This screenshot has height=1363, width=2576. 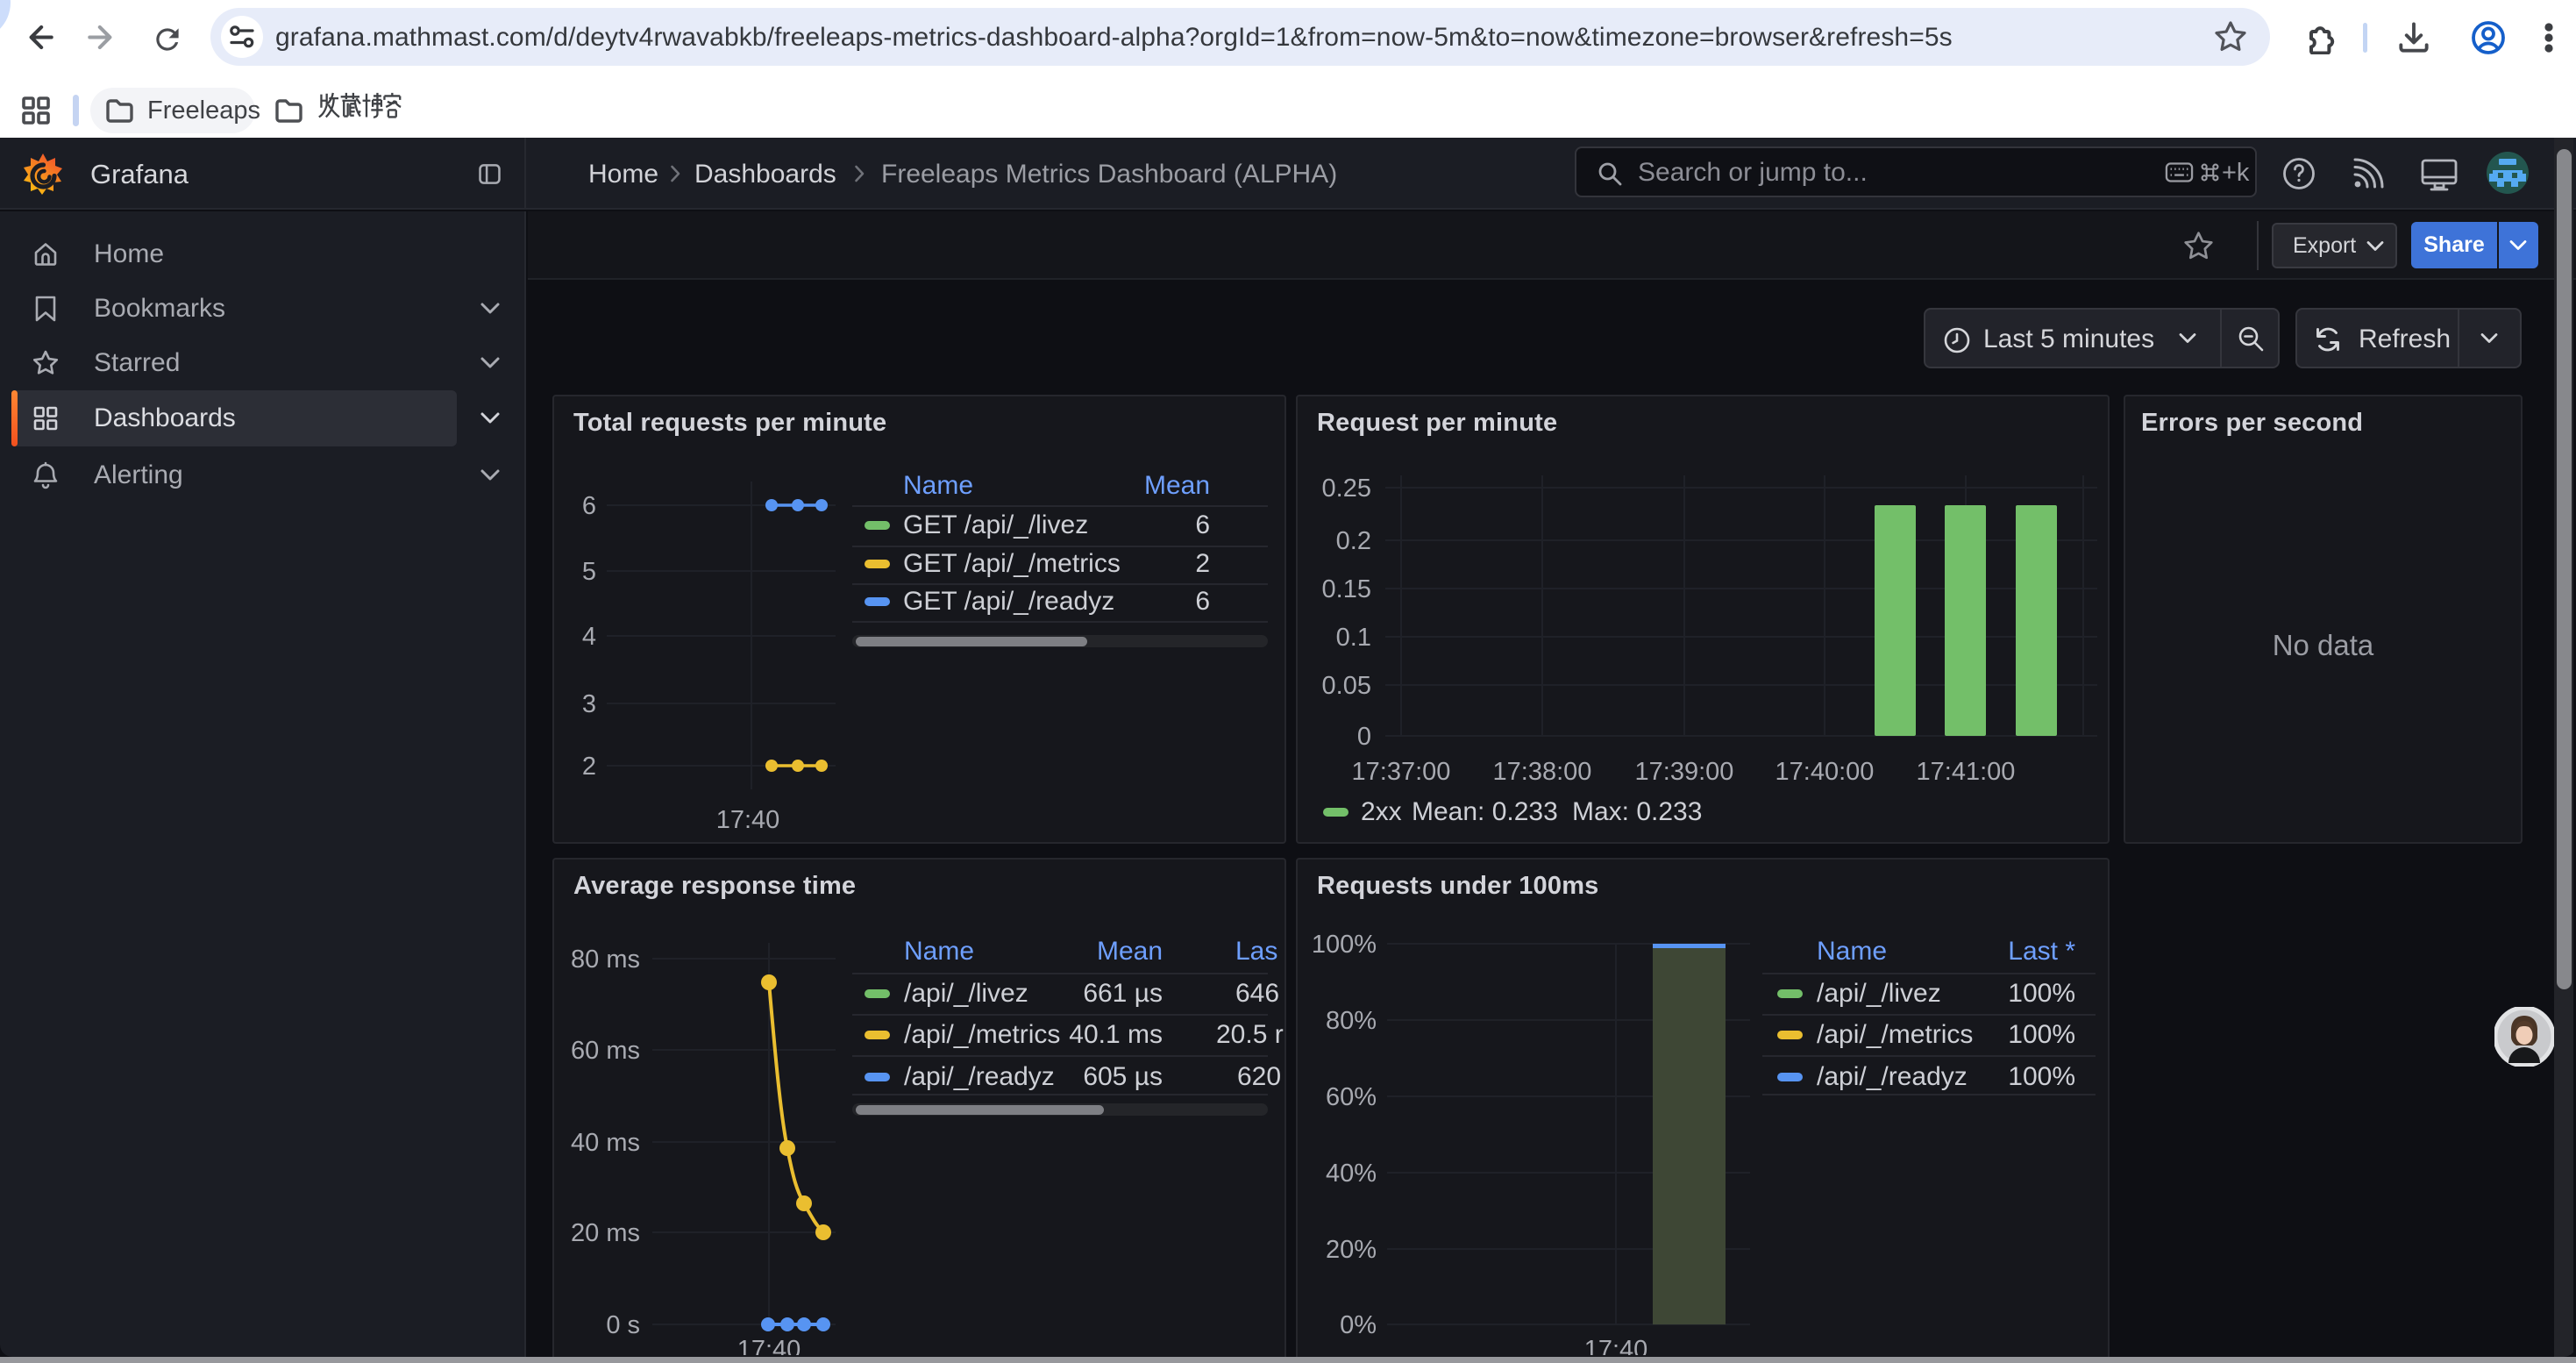 What do you see at coordinates (1344, 945) in the screenshot?
I see `svg-text: 100%` at bounding box center [1344, 945].